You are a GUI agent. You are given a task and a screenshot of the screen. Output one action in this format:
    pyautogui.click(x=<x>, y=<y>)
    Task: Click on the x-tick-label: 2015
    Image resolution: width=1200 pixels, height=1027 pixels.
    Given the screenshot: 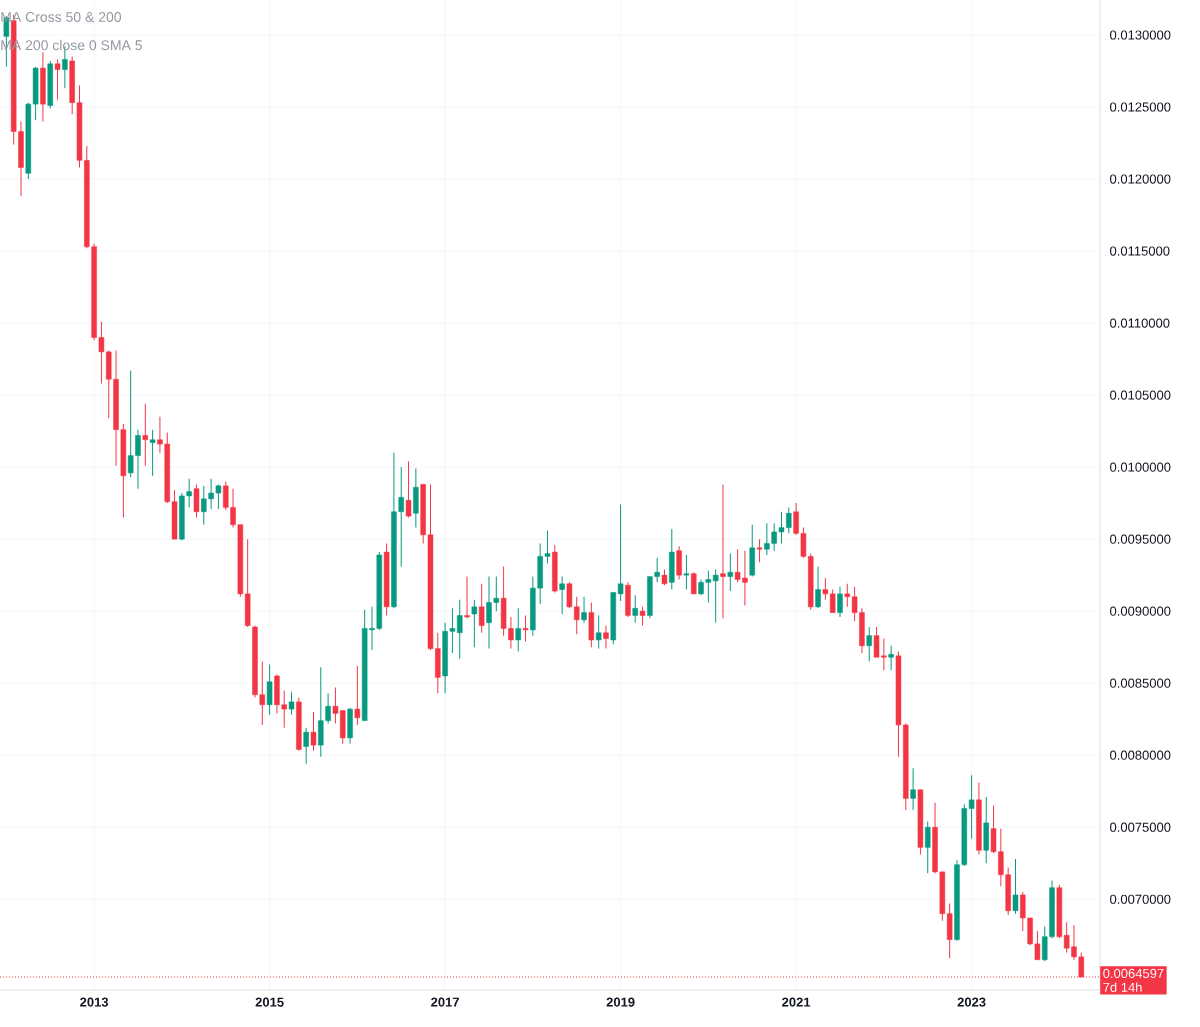 What is the action you would take?
    pyautogui.click(x=269, y=1002)
    